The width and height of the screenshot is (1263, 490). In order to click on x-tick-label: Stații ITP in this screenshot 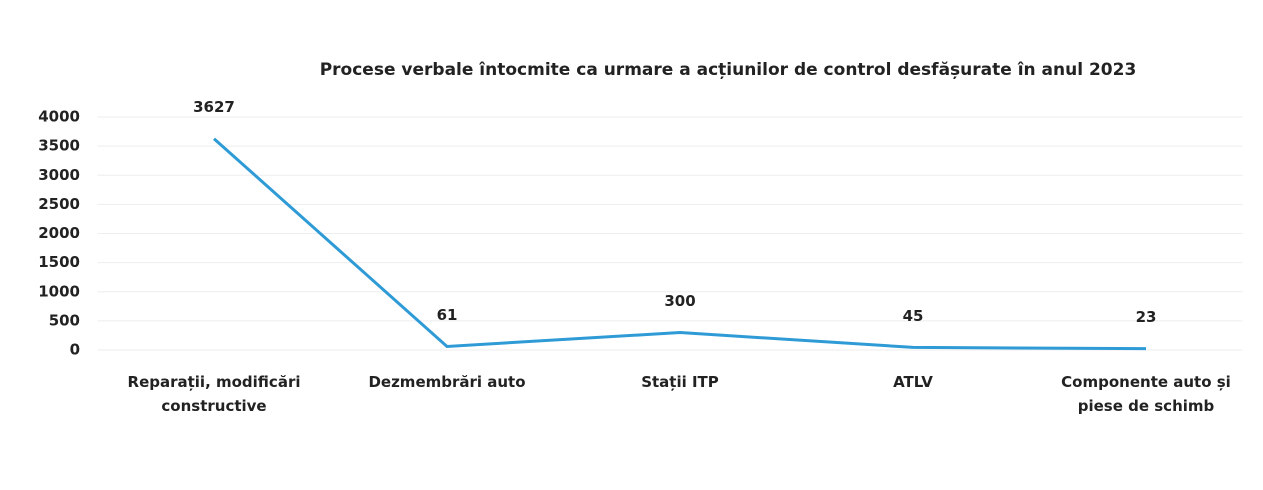, I will do `click(680, 382)`.